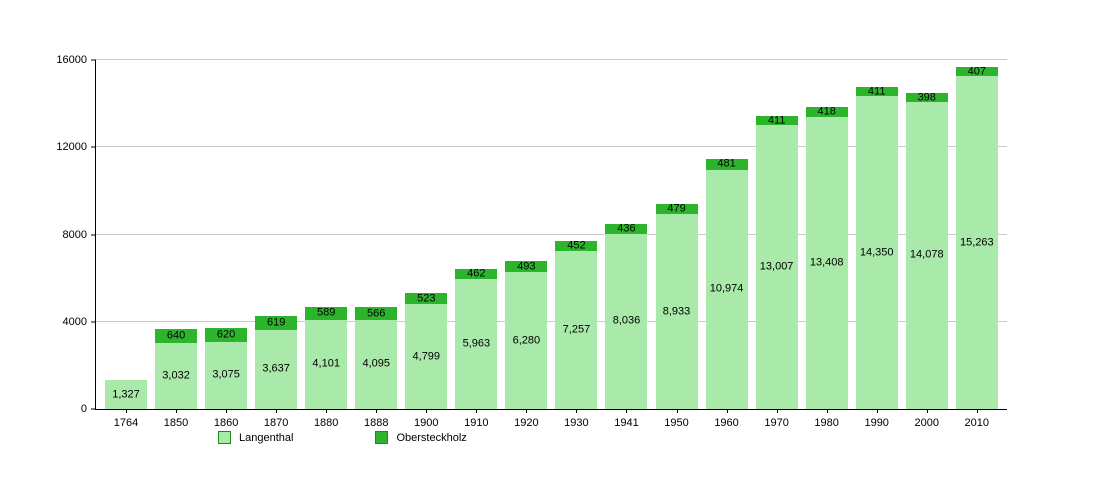  What do you see at coordinates (226, 374) in the screenshot?
I see `bar-value-langenthal: 3,075` at bounding box center [226, 374].